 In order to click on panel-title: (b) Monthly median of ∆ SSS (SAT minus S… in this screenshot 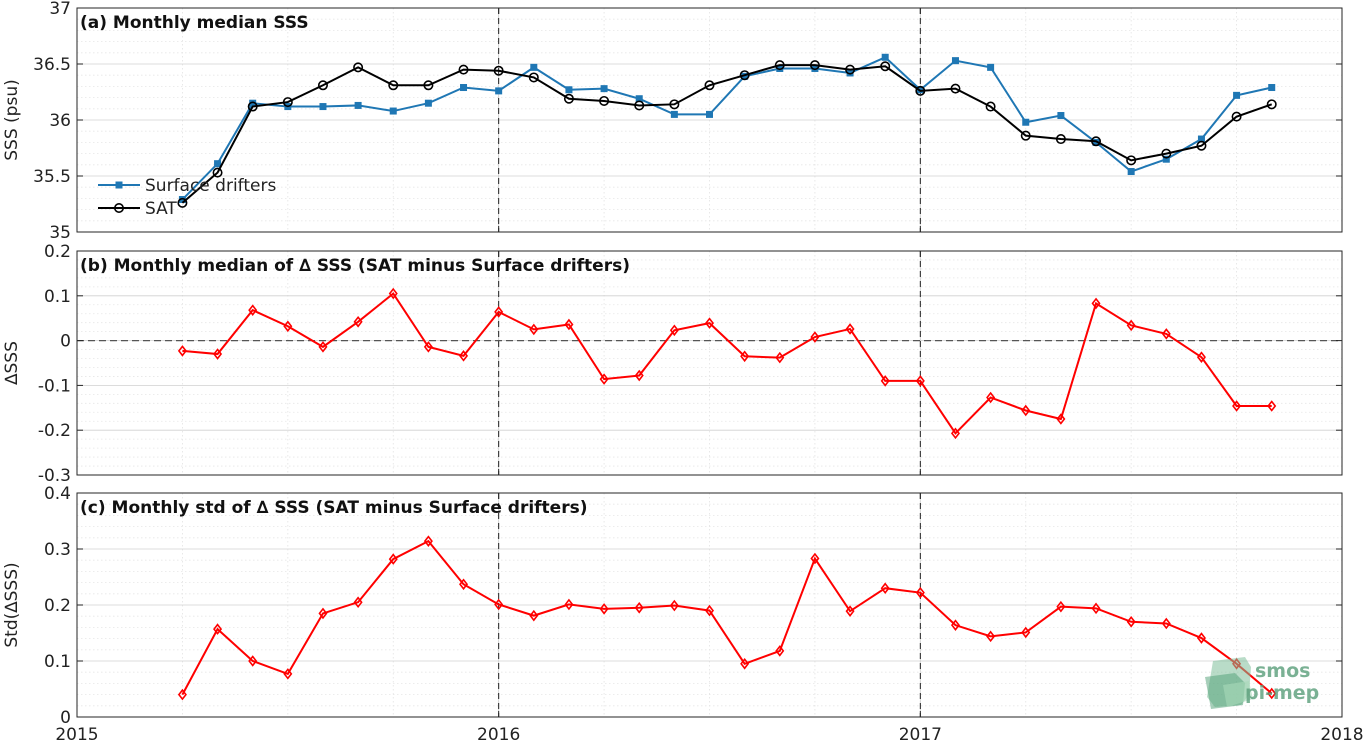, I will do `click(355, 266)`.